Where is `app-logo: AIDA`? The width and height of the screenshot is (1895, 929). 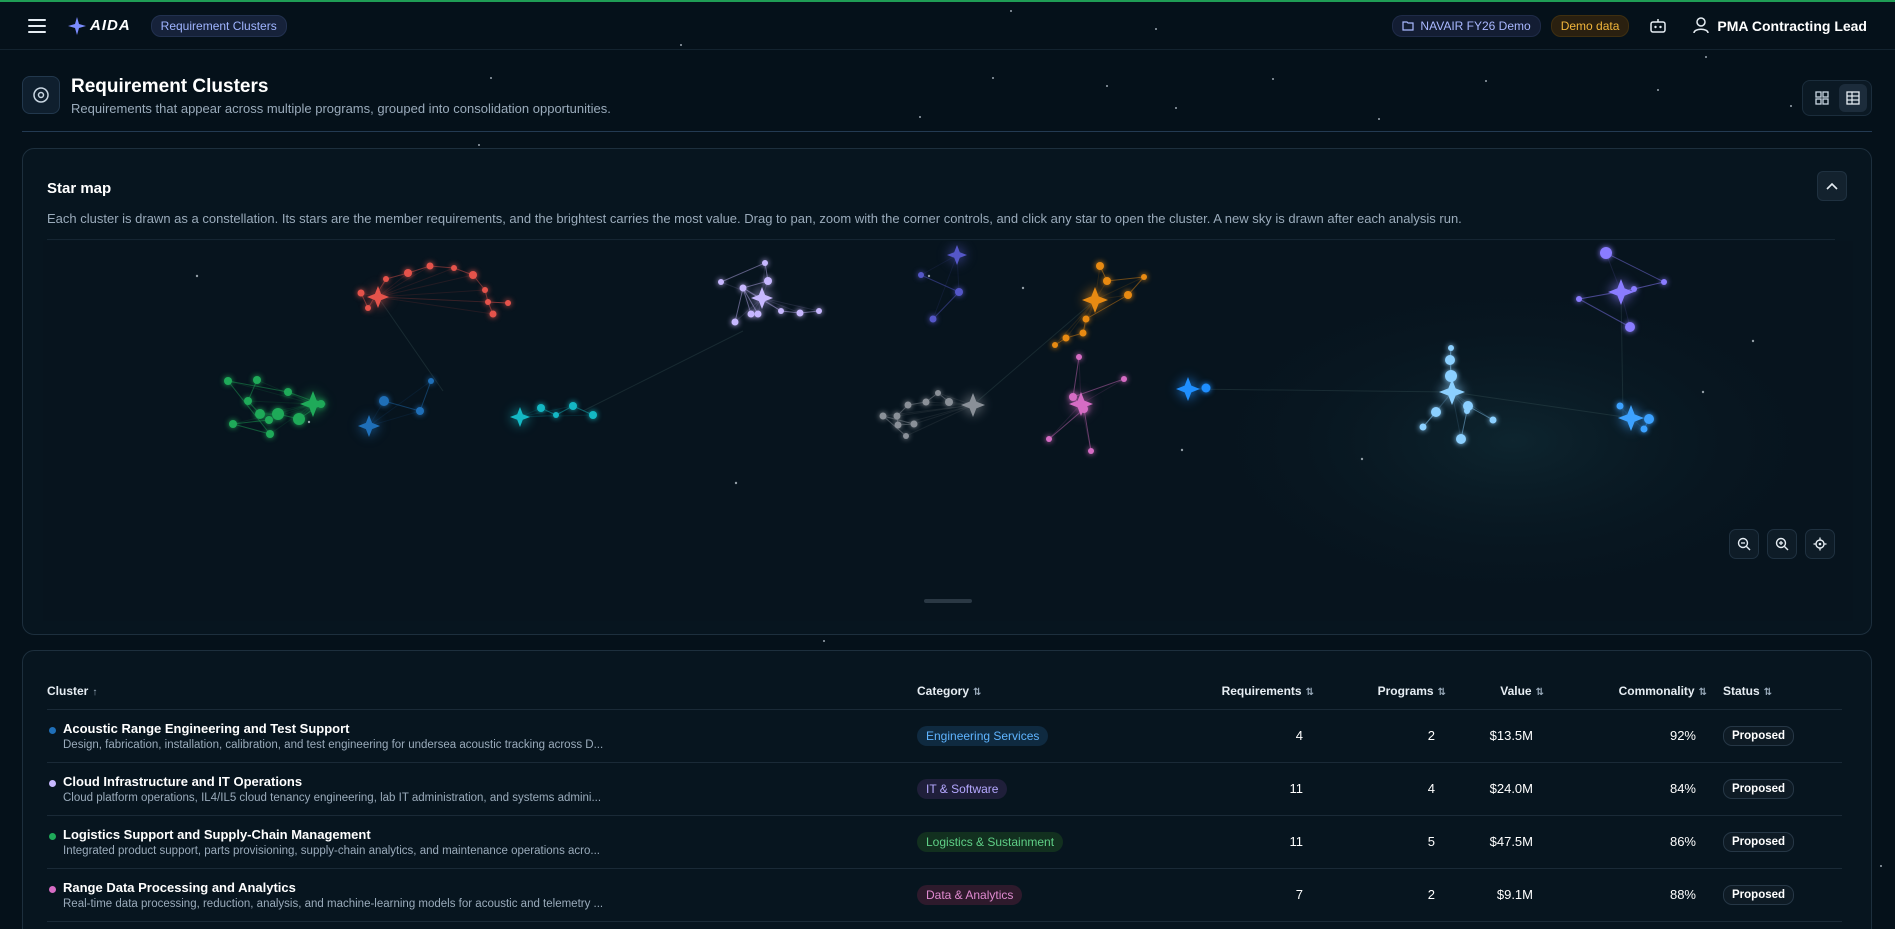 app-logo: AIDA is located at coordinates (99, 25).